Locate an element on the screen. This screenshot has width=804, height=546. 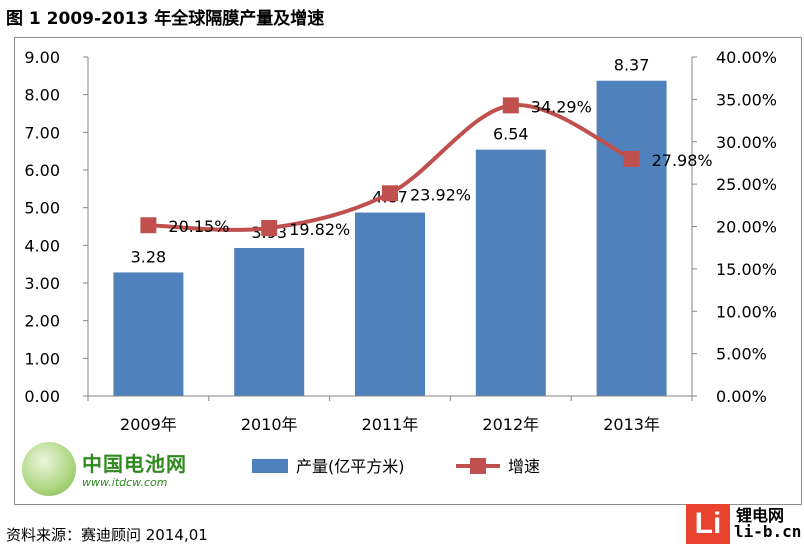
li-b-logo-name: 锂电网 is located at coordinates (760, 515).